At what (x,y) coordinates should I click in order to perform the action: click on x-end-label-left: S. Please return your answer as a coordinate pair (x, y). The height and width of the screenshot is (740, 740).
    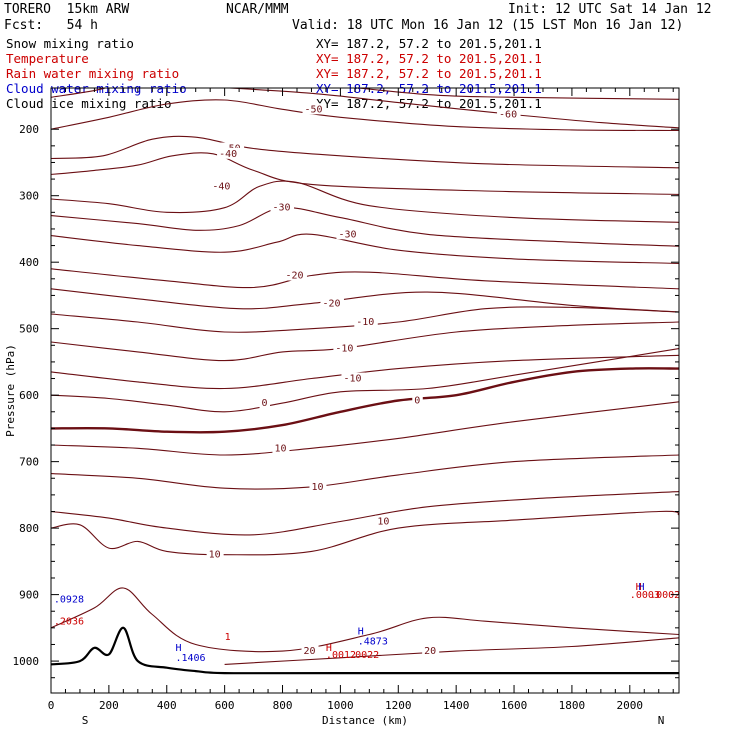
    Looking at the image, I should click on (85, 720).